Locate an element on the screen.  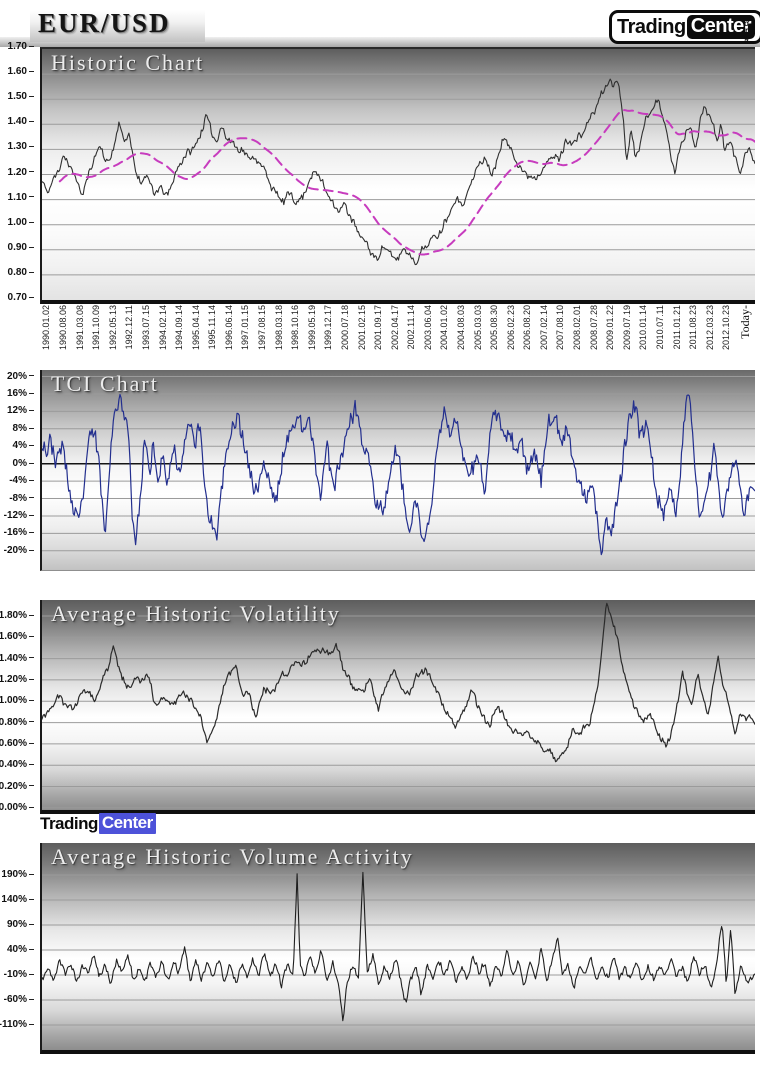
x-axis-label: 1991.10.09 is located at coordinates (96, 328).